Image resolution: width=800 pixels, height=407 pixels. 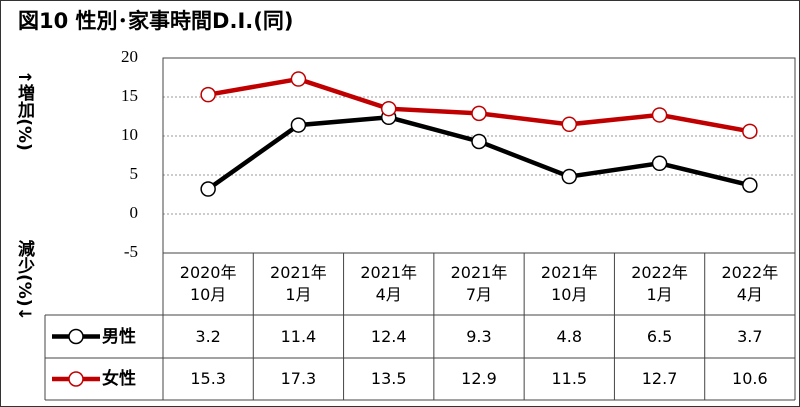 What do you see at coordinates (659, 378) in the screenshot?
I see `value-cell: 12.7` at bounding box center [659, 378].